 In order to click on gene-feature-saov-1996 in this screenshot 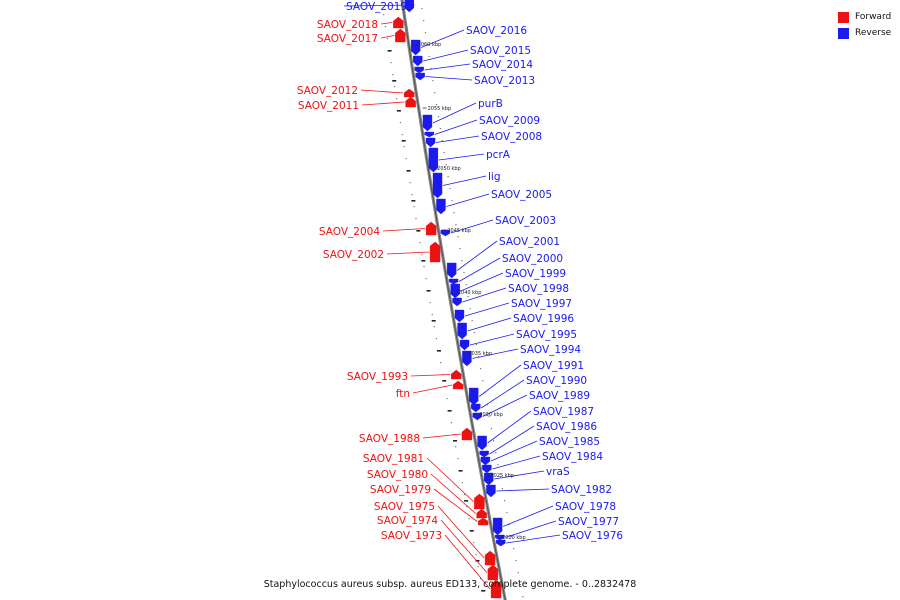, I will do `click(462, 331)`.